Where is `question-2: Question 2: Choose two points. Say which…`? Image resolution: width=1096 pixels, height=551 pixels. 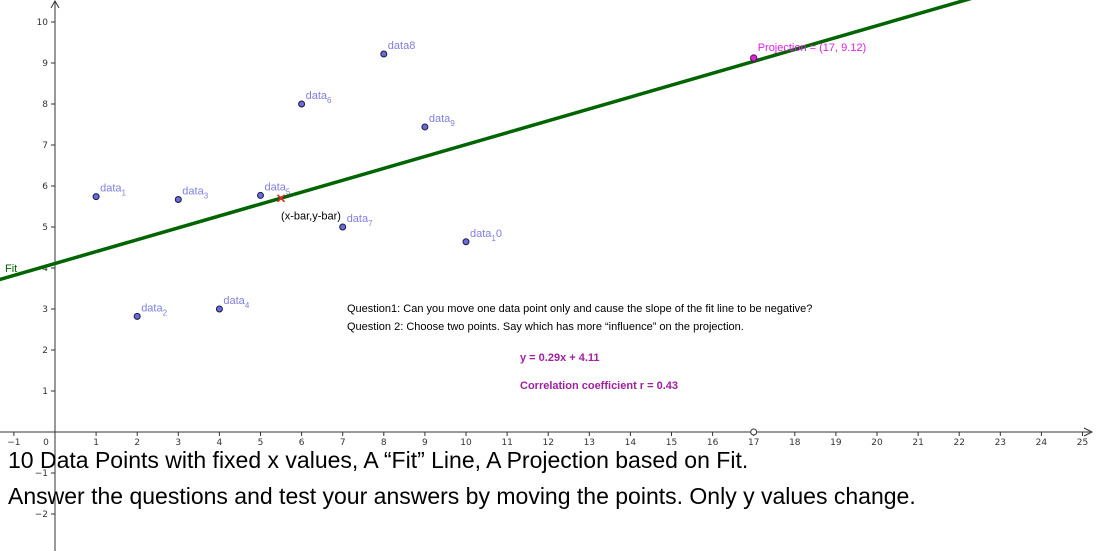
question-2: Question 2: Choose two points. Say which… is located at coordinates (545, 327).